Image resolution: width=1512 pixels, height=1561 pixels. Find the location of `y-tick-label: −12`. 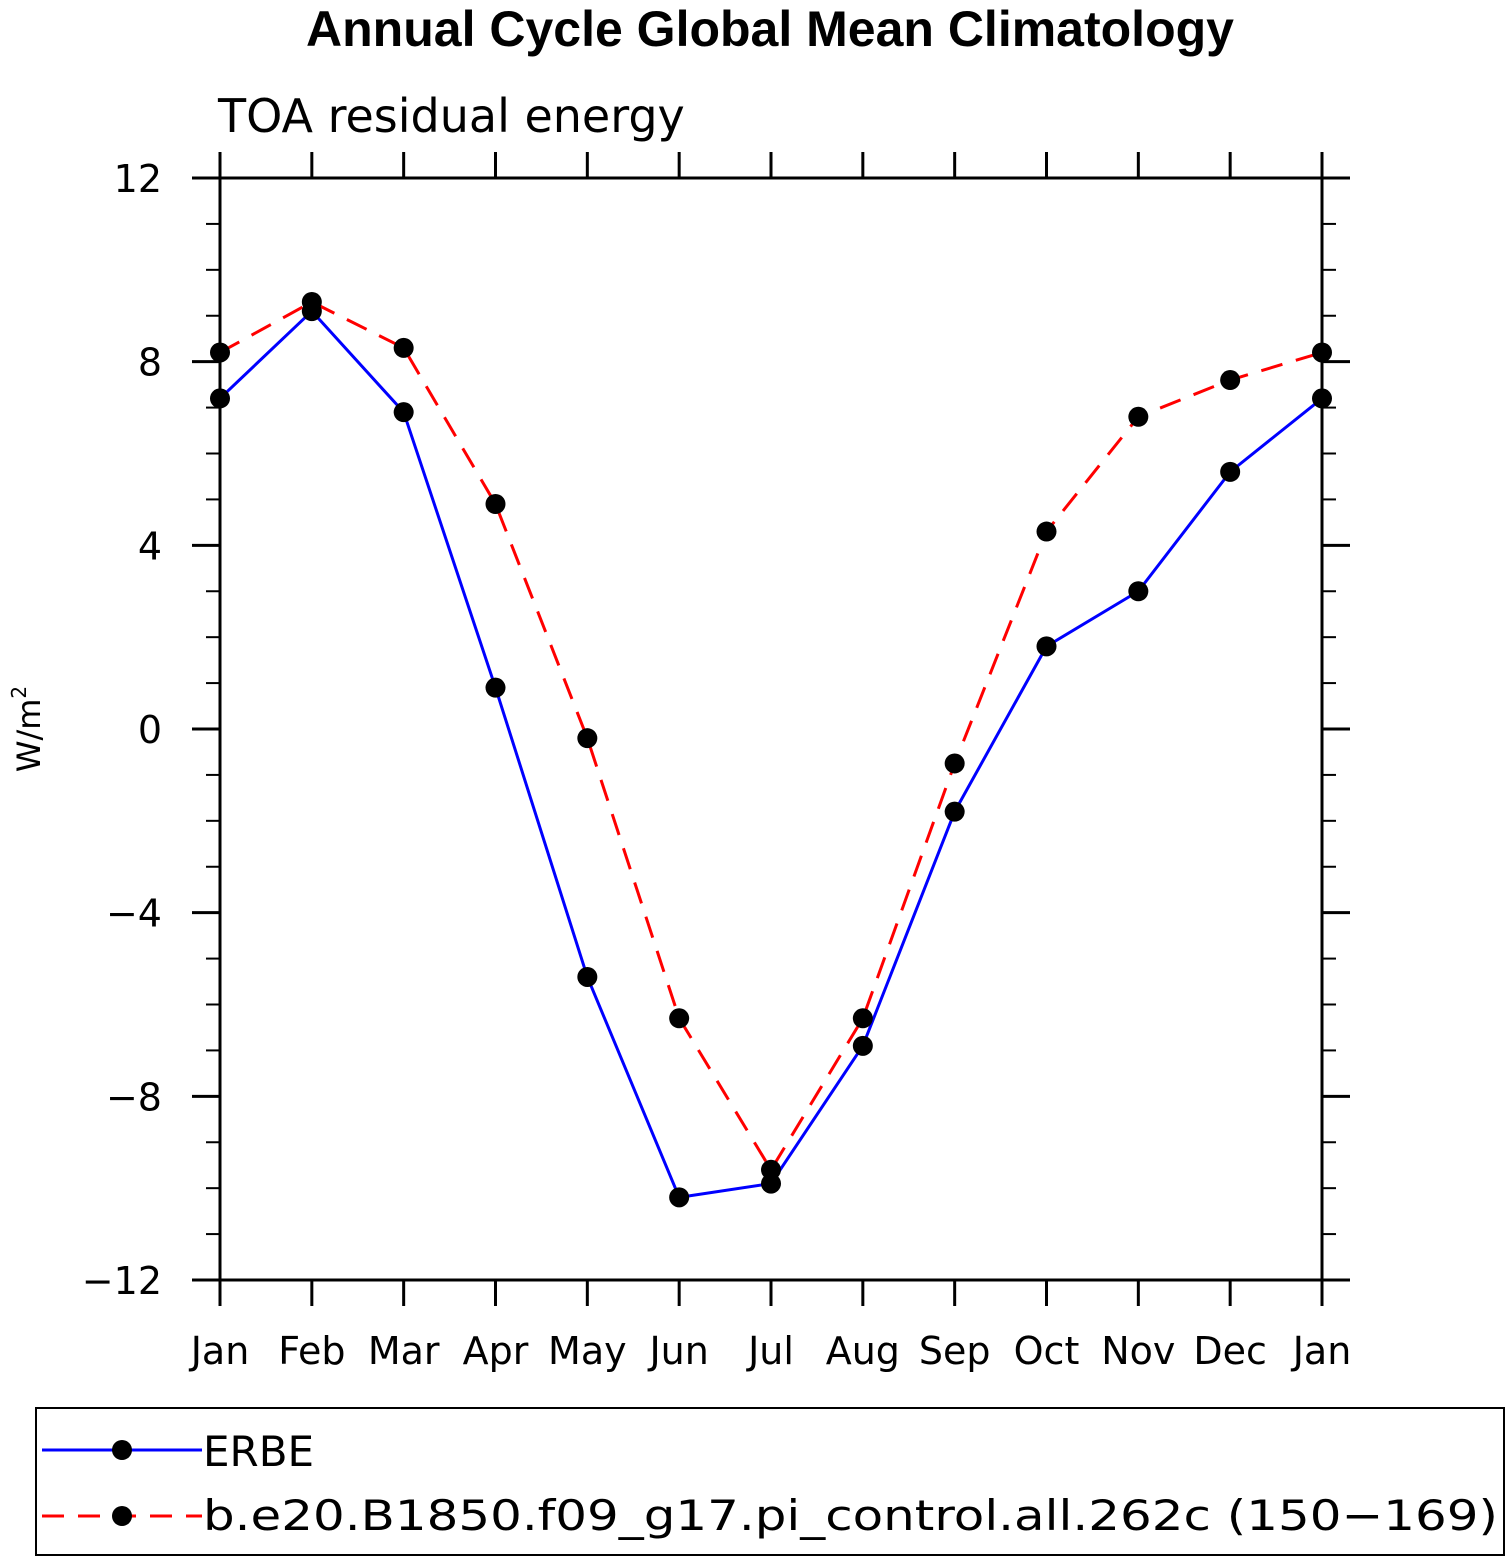

y-tick-label: −12 is located at coordinates (122, 1281).